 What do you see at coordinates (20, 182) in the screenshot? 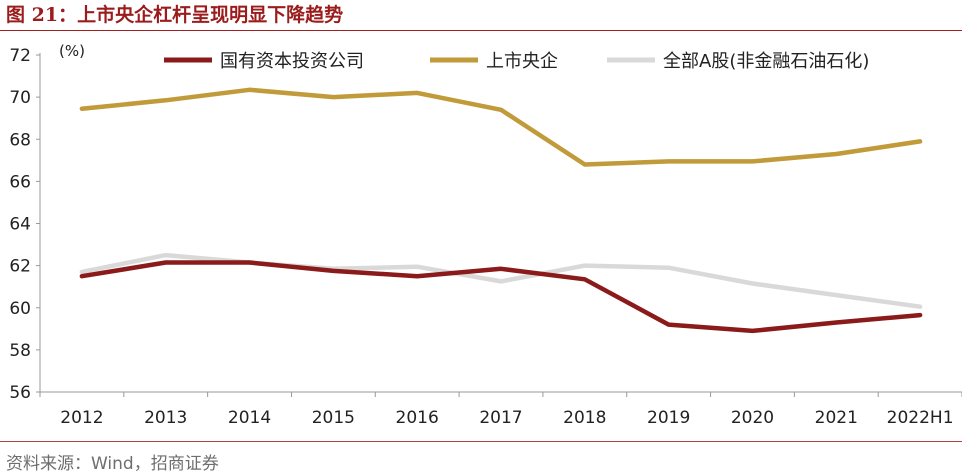
I see `y-tick-label: 66` at bounding box center [20, 182].